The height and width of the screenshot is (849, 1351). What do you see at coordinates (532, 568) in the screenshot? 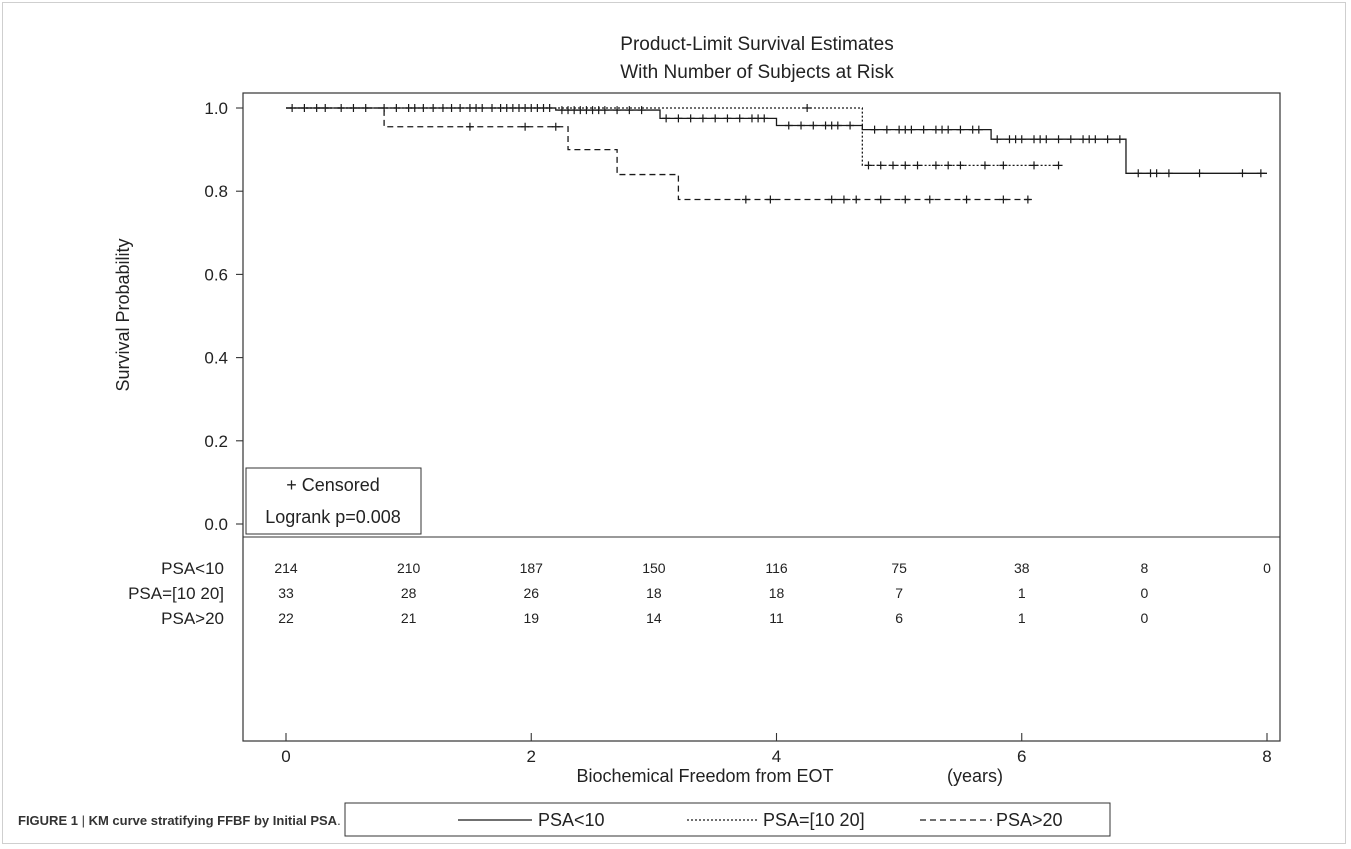
I see `at-risk-count: 187` at bounding box center [532, 568].